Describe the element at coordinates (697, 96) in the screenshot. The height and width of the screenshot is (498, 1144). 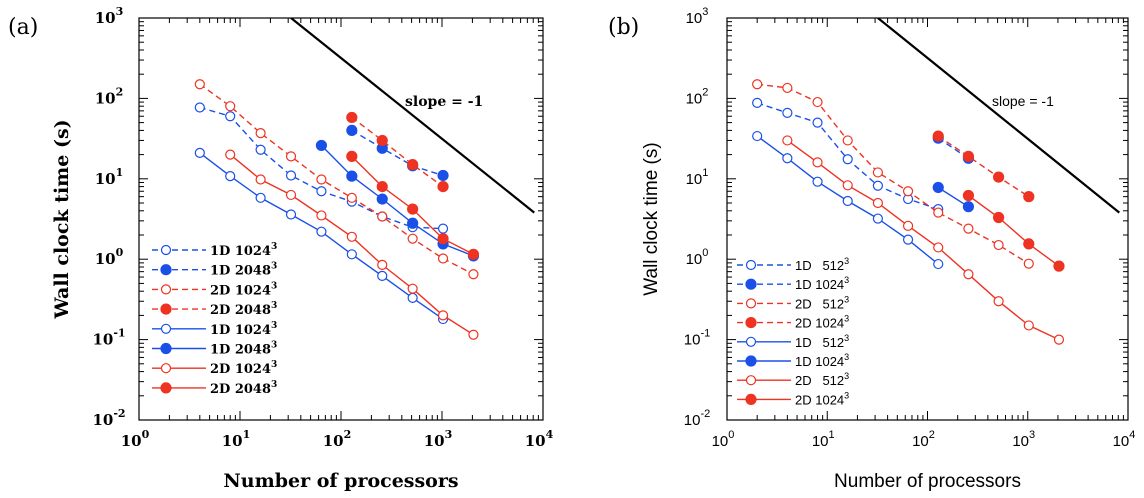
I see `y-tick-label: 10²` at that location.